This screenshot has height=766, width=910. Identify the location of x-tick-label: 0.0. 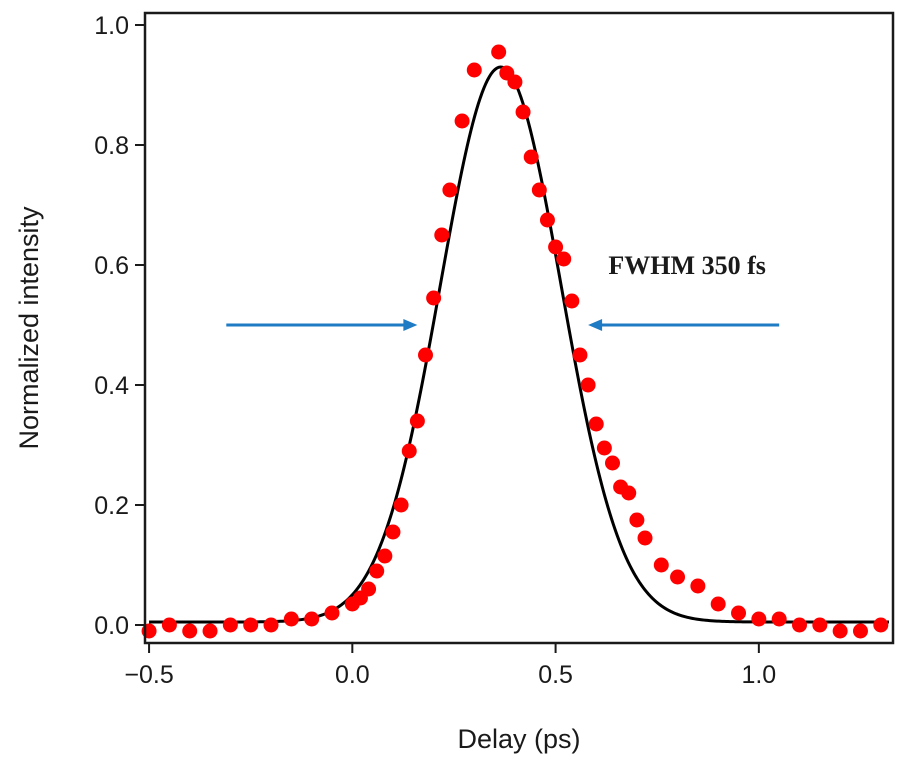
(352, 675).